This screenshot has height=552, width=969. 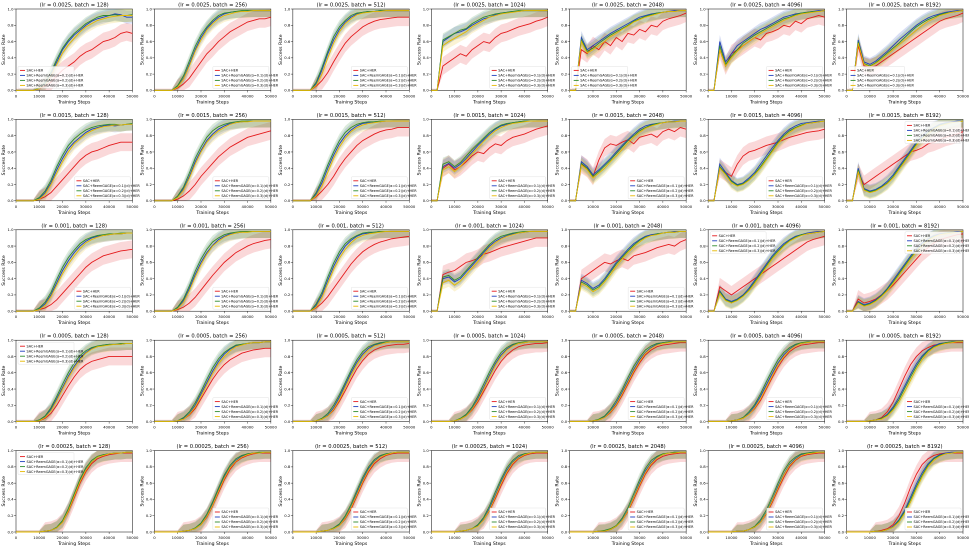 I want to click on subplot-title: (lr = 0.0015, batch = 2048), so click(x=628, y=116).